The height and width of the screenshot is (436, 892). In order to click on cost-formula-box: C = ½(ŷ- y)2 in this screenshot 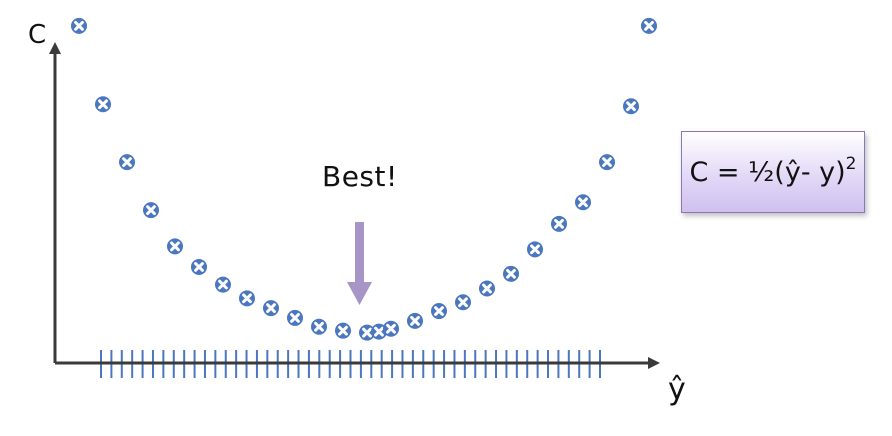, I will do `click(773, 172)`.